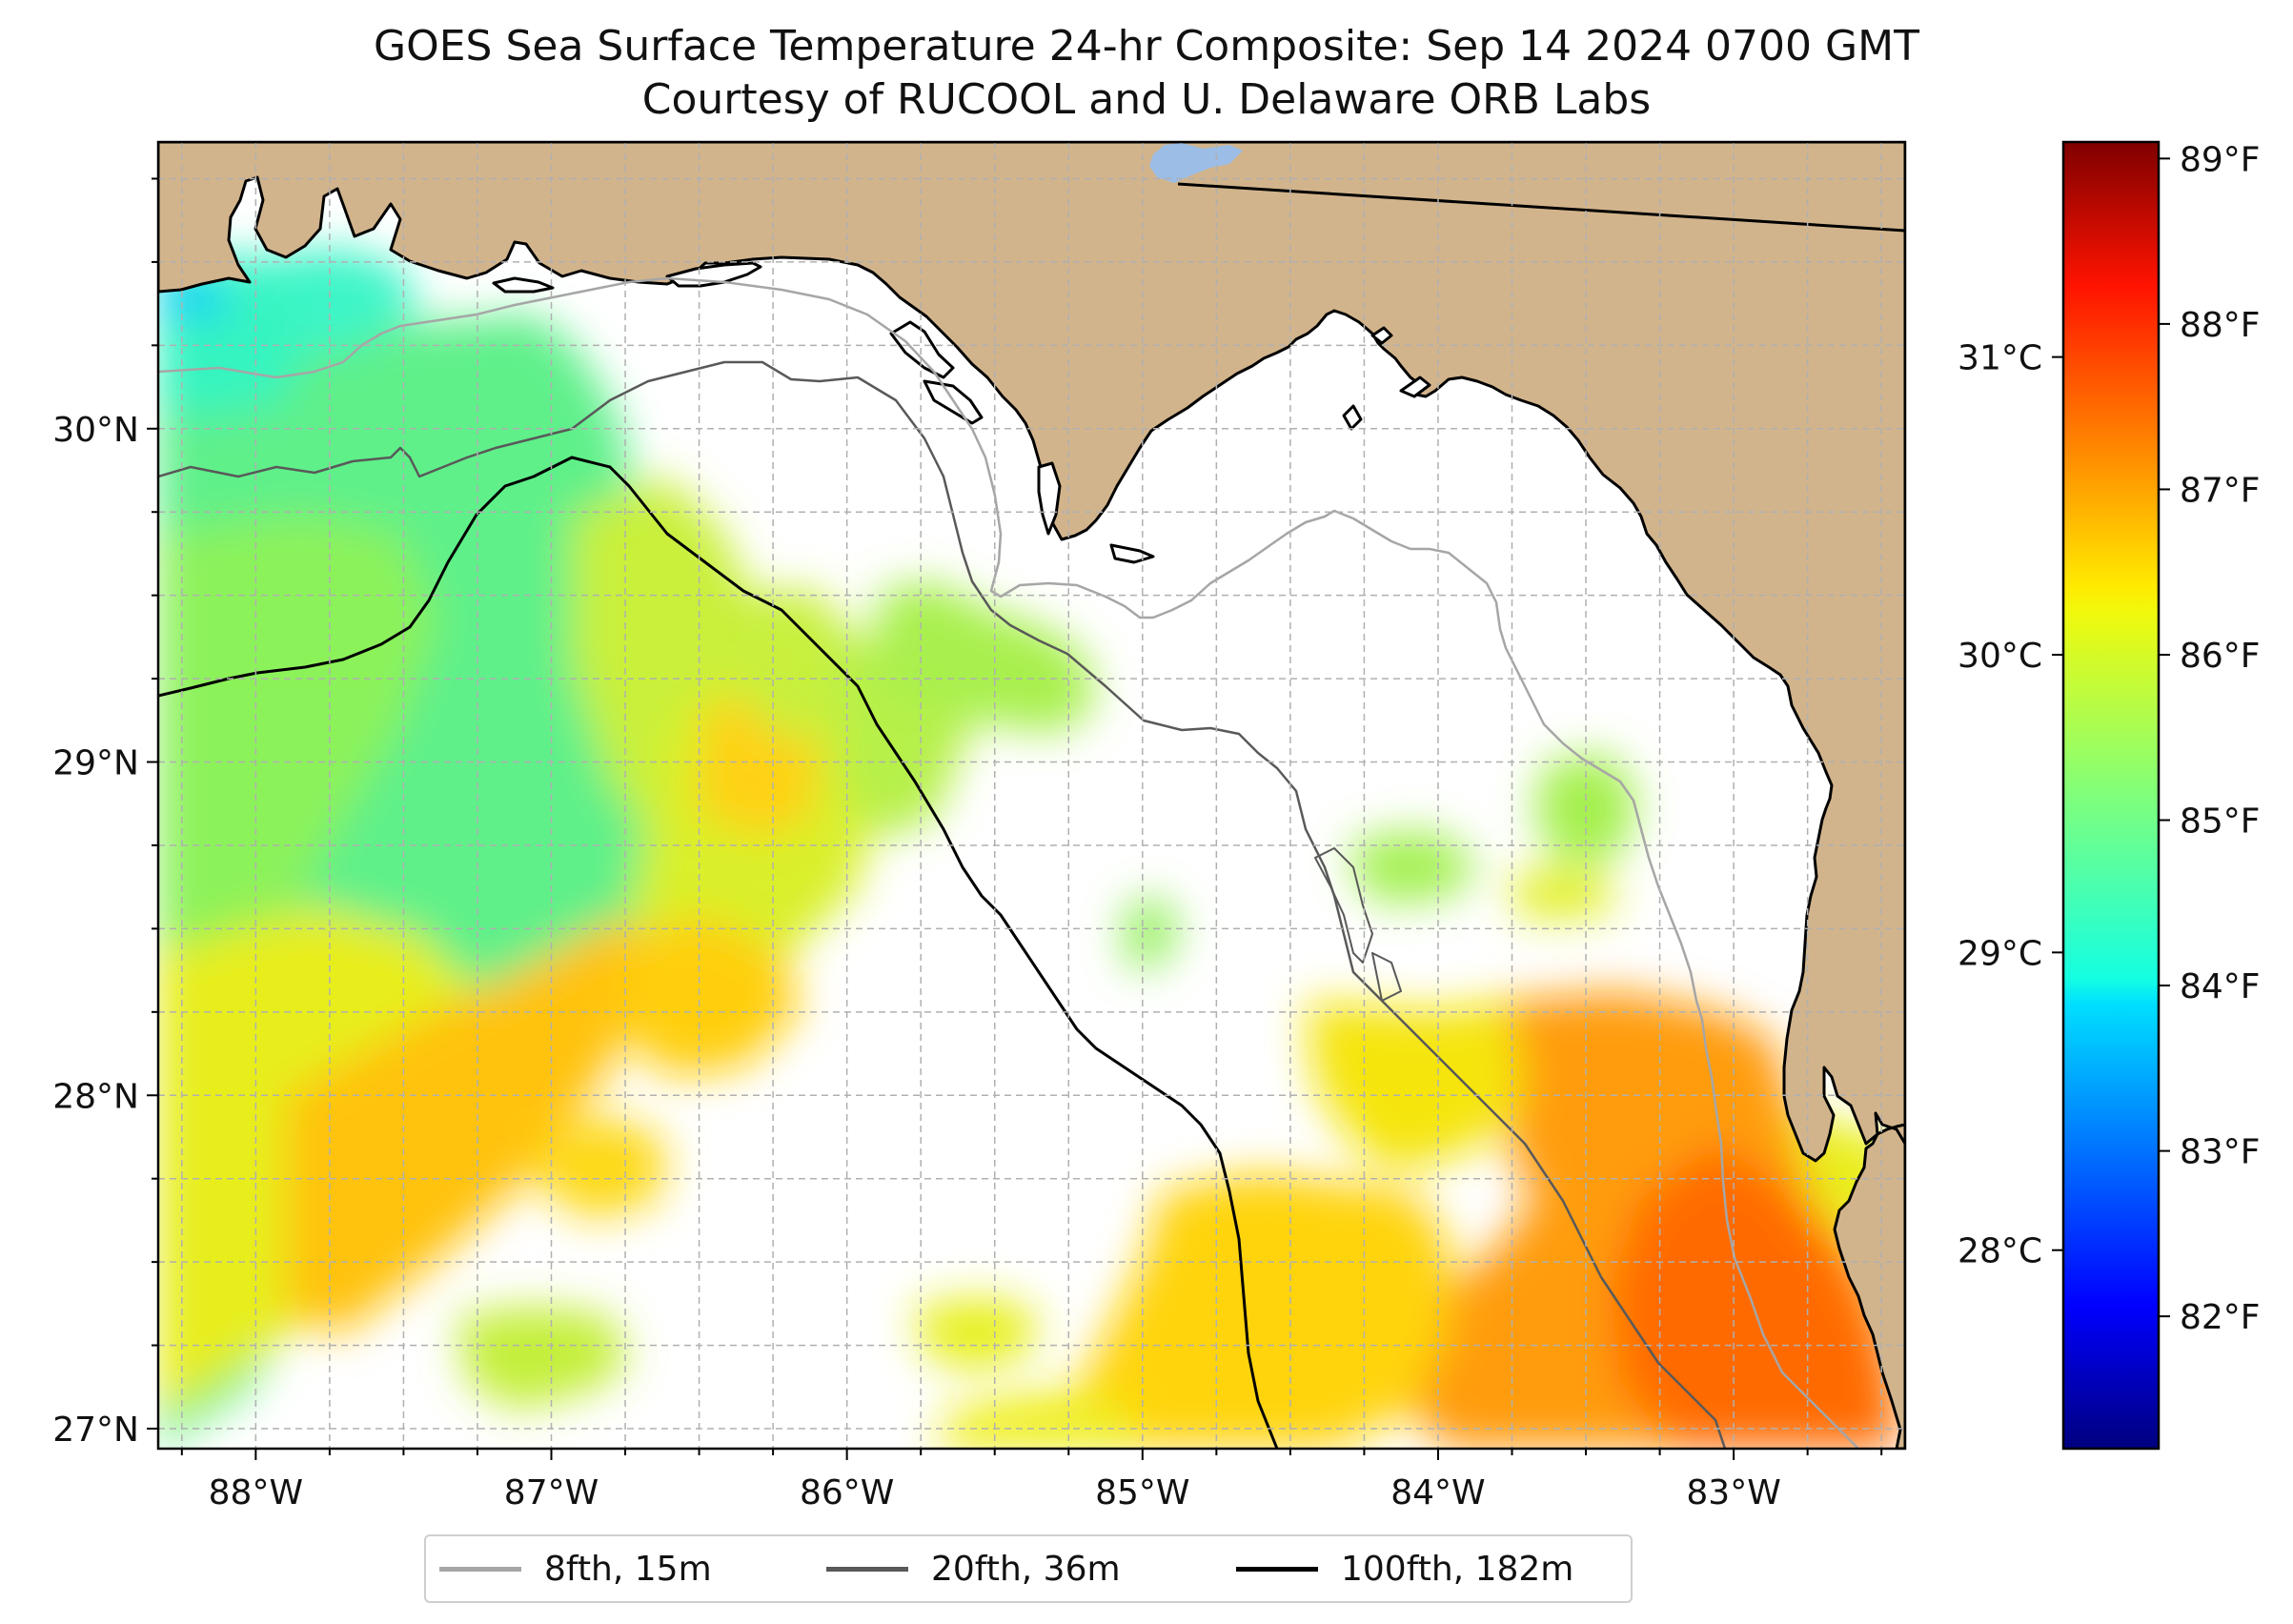  Describe the element at coordinates (2000, 656) in the screenshot. I see `colorbar-c-label: 30°C` at that location.